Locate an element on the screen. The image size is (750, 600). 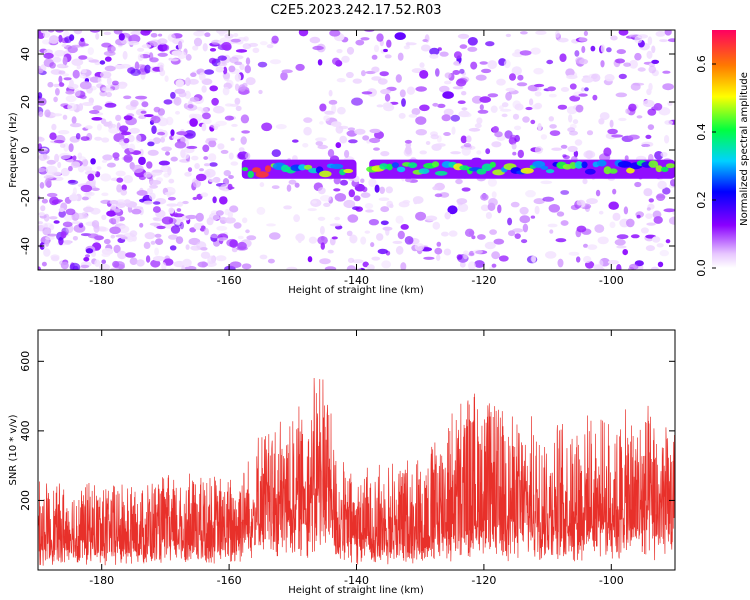
y-tick-label: 200 is located at coordinates (25, 500).